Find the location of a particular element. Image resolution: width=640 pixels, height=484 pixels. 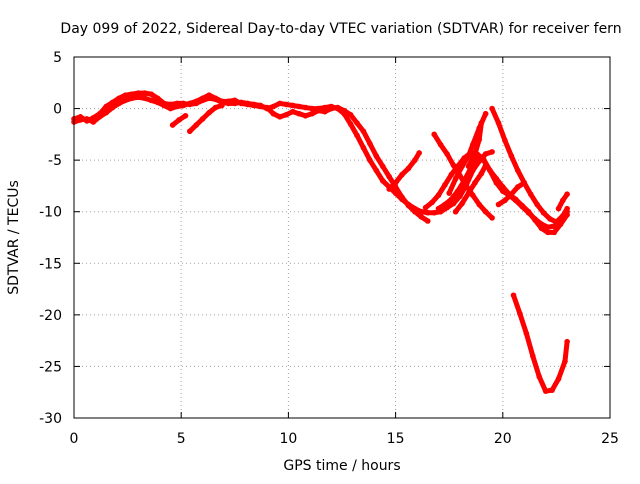

y-tick-label: -20 is located at coordinates (50, 316).